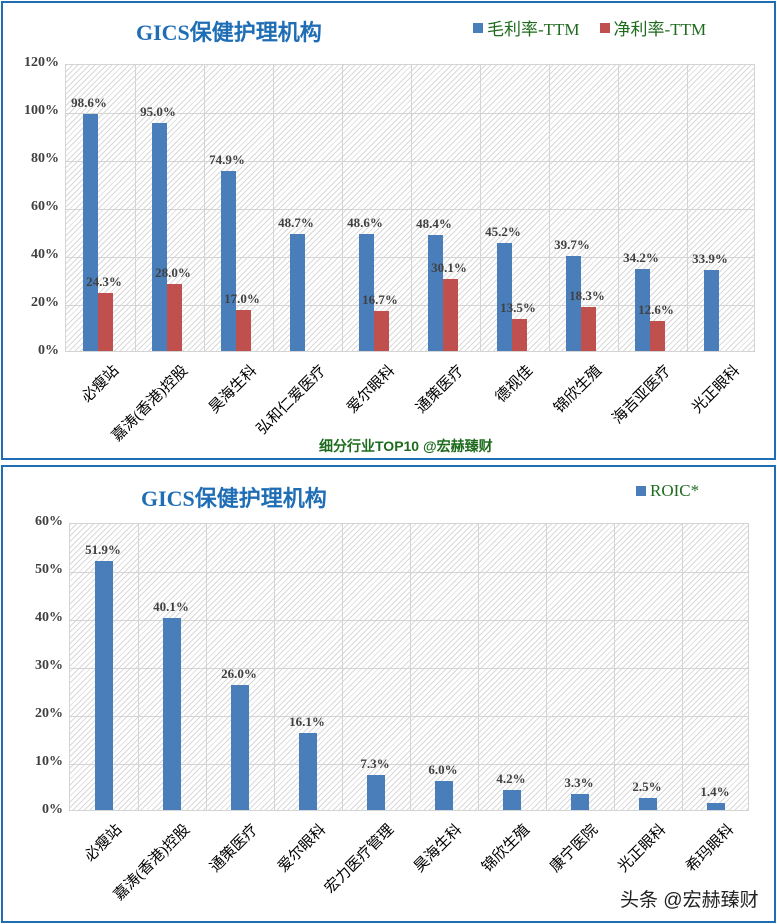 This screenshot has width=777, height=924. Describe the element at coordinates (689, 900) in the screenshot. I see `watermark: 头条 @宏赫臻财` at that location.